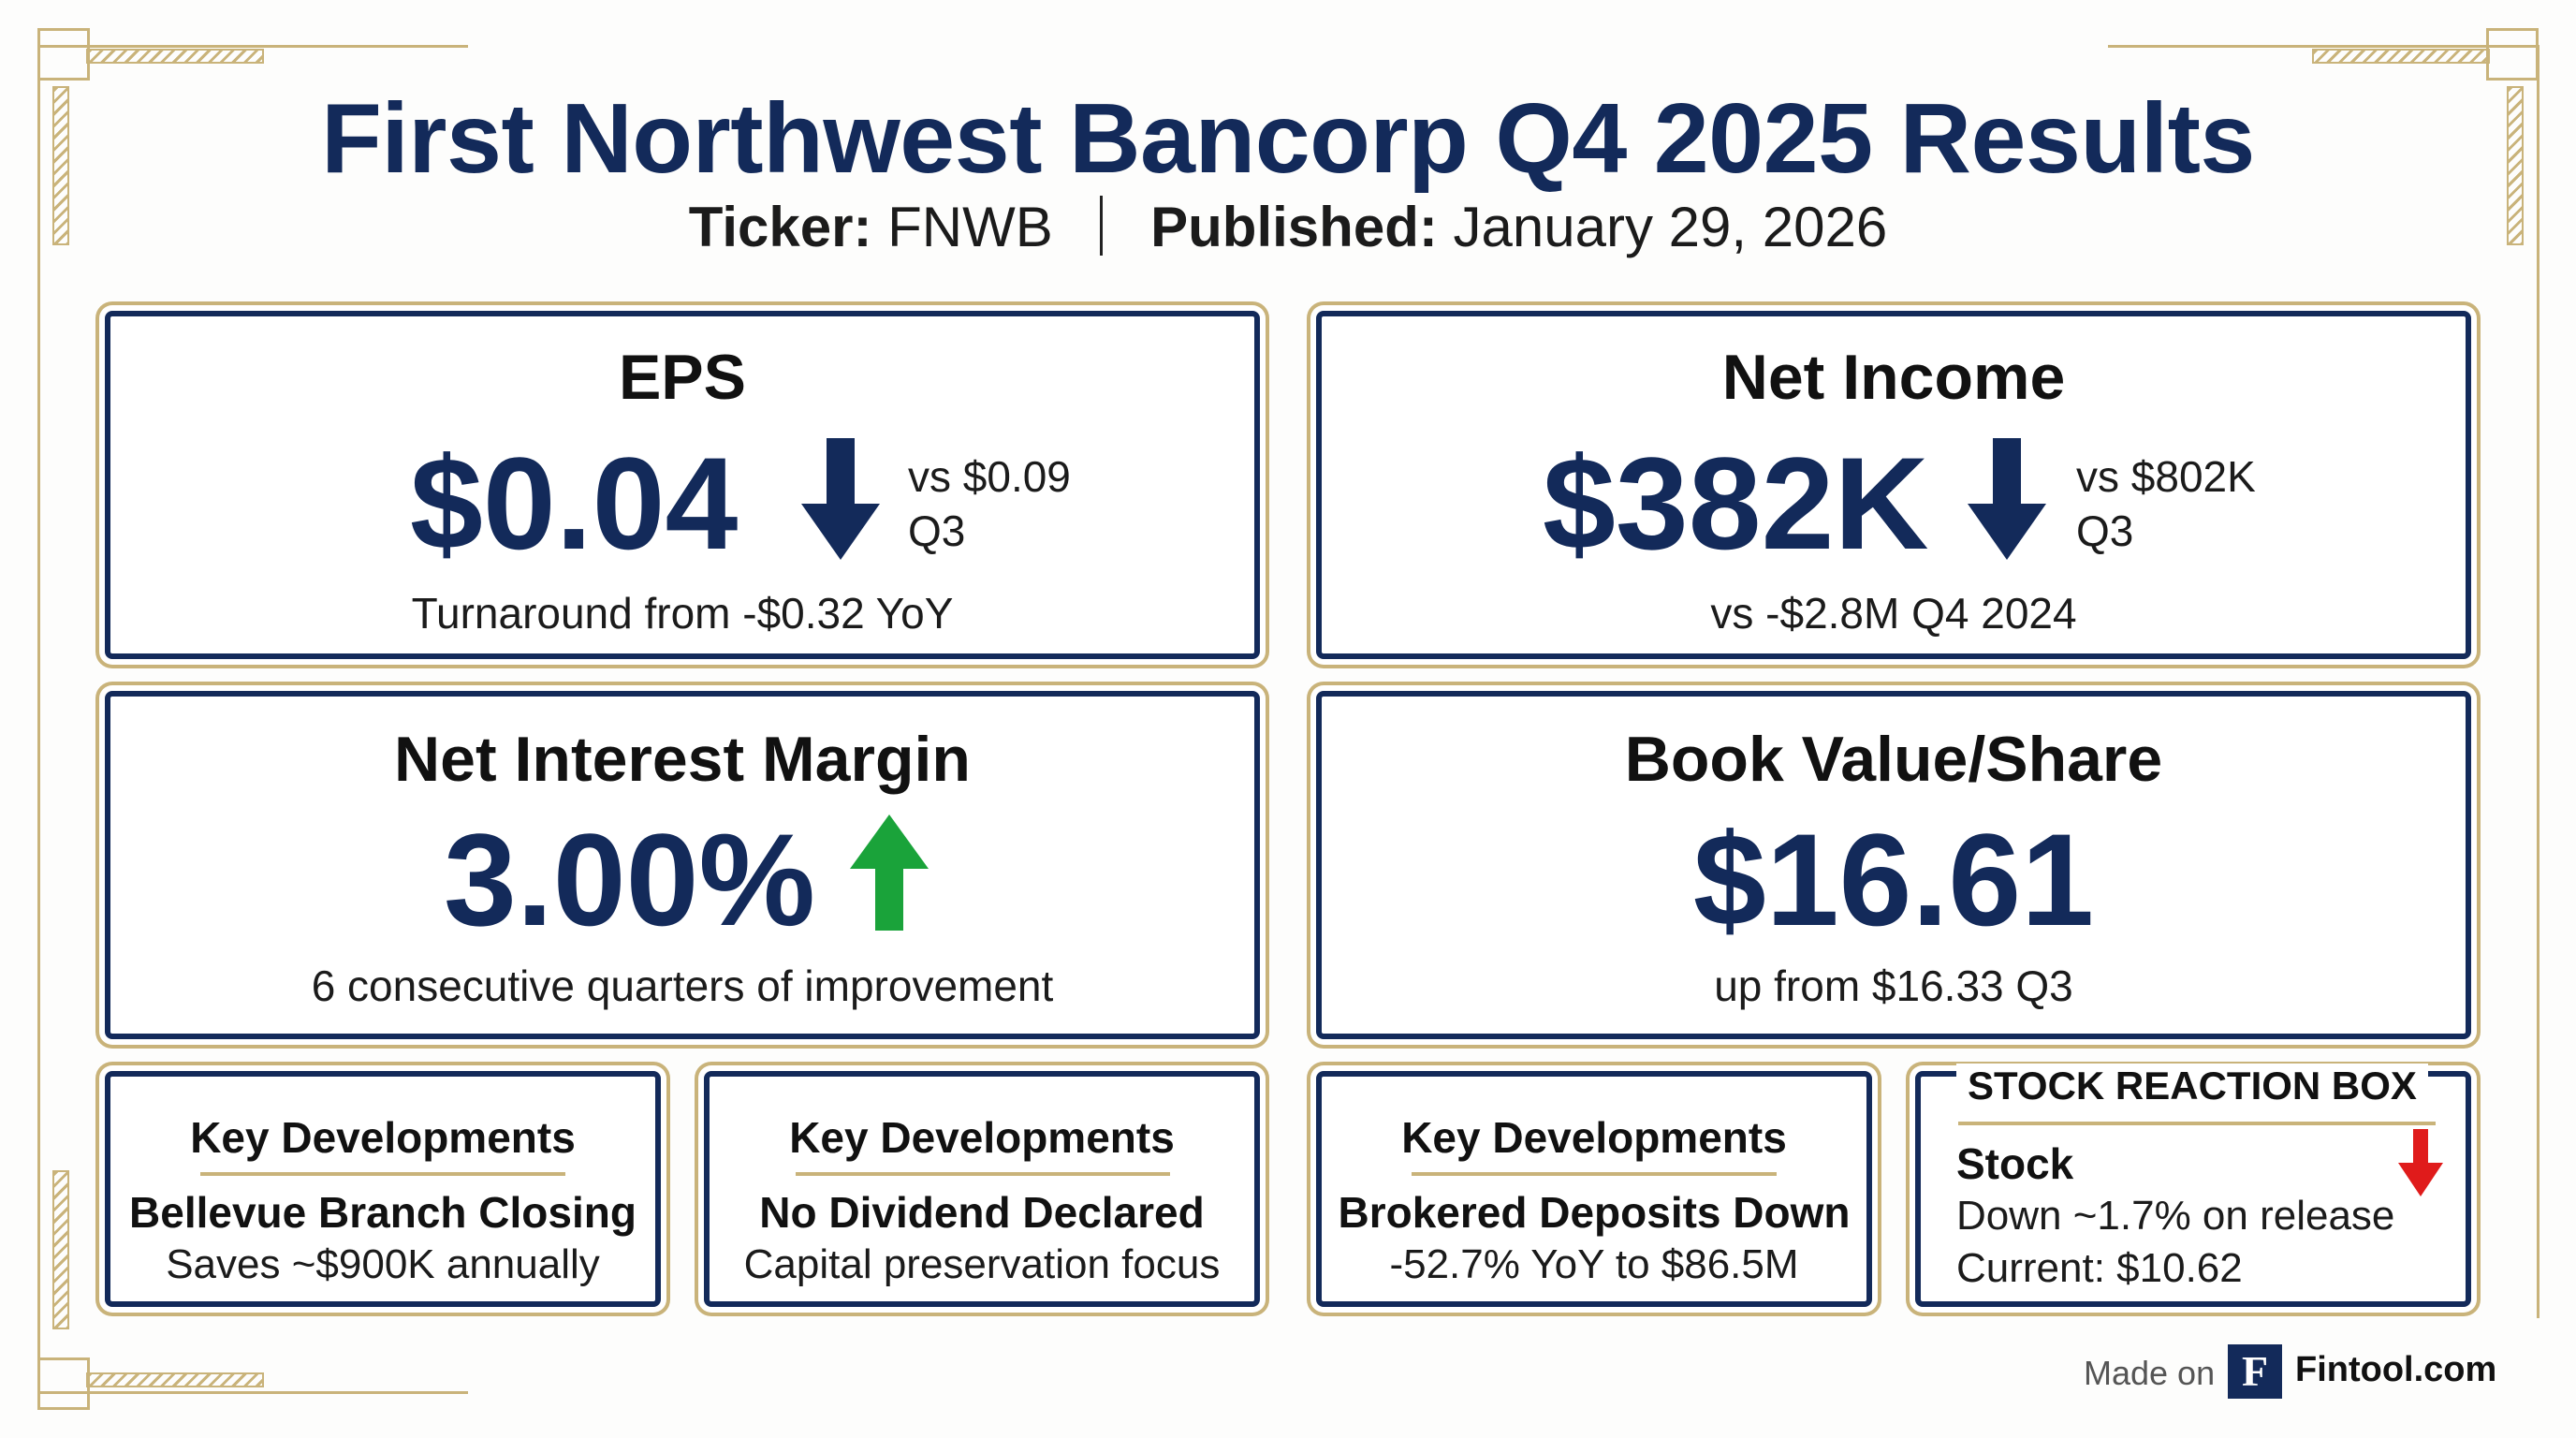  What do you see at coordinates (682, 377) in the screenshot?
I see `eps-label: EPS` at bounding box center [682, 377].